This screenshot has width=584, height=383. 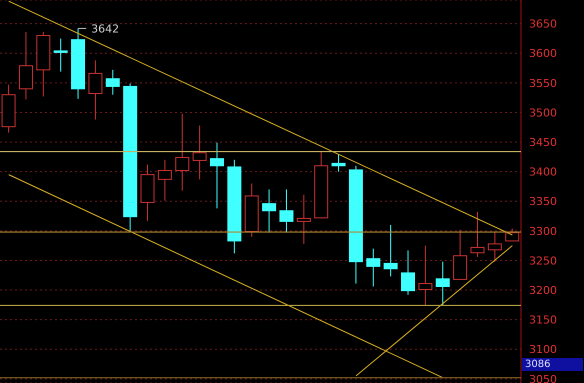 I want to click on y-tick-label: 3150, so click(x=543, y=320).